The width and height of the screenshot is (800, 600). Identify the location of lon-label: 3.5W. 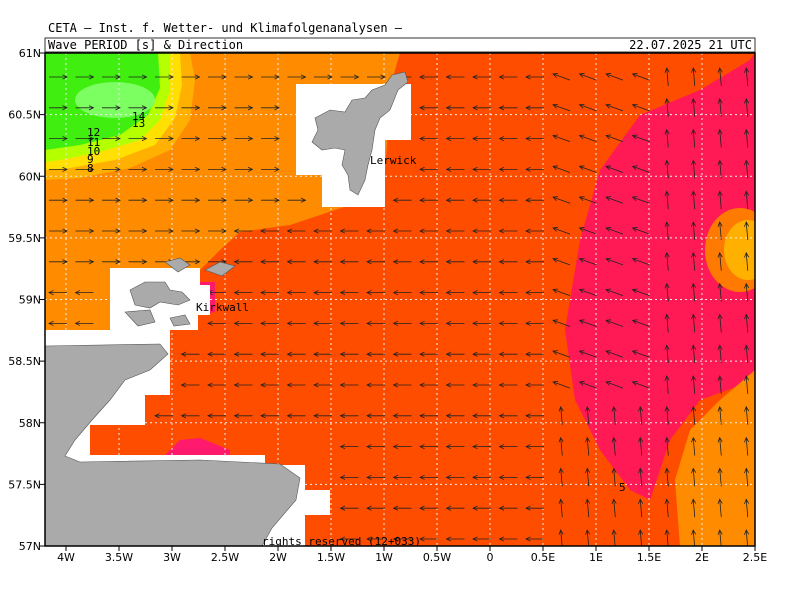
(119, 557).